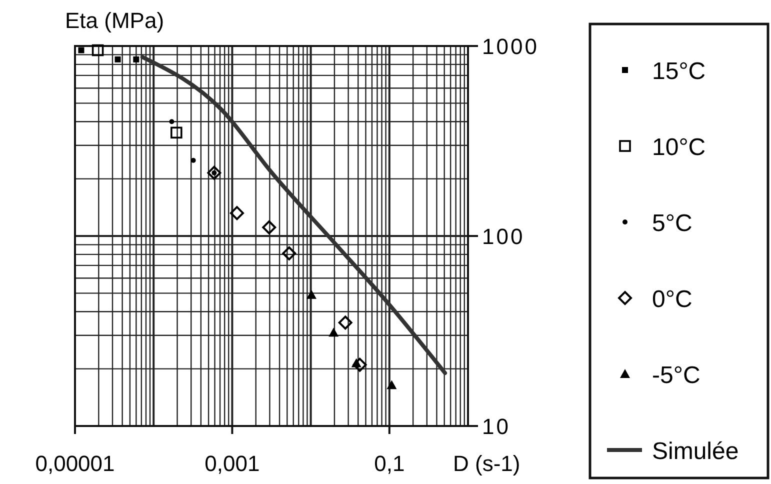 The image size is (771, 484). I want to click on y-tick-label: 100, so click(503, 236).